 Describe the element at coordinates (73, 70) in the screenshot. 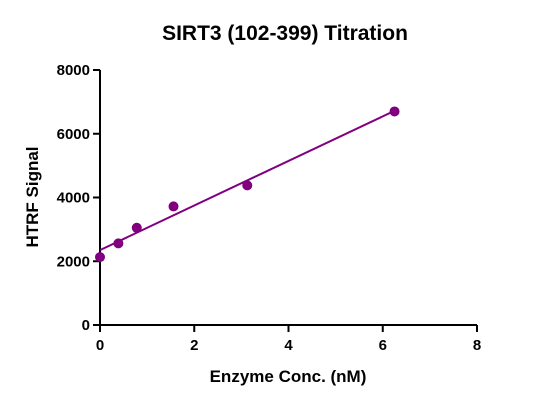

I see `y-tick-label-4: 8000` at that location.